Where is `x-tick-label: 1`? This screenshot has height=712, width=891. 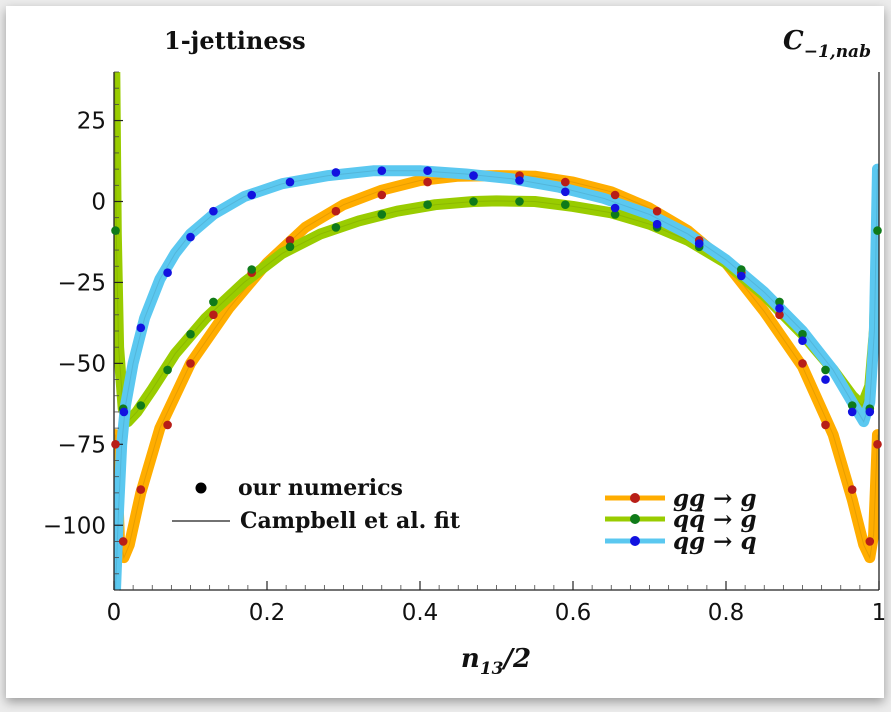
x-tick-label: 1 is located at coordinates (879, 613).